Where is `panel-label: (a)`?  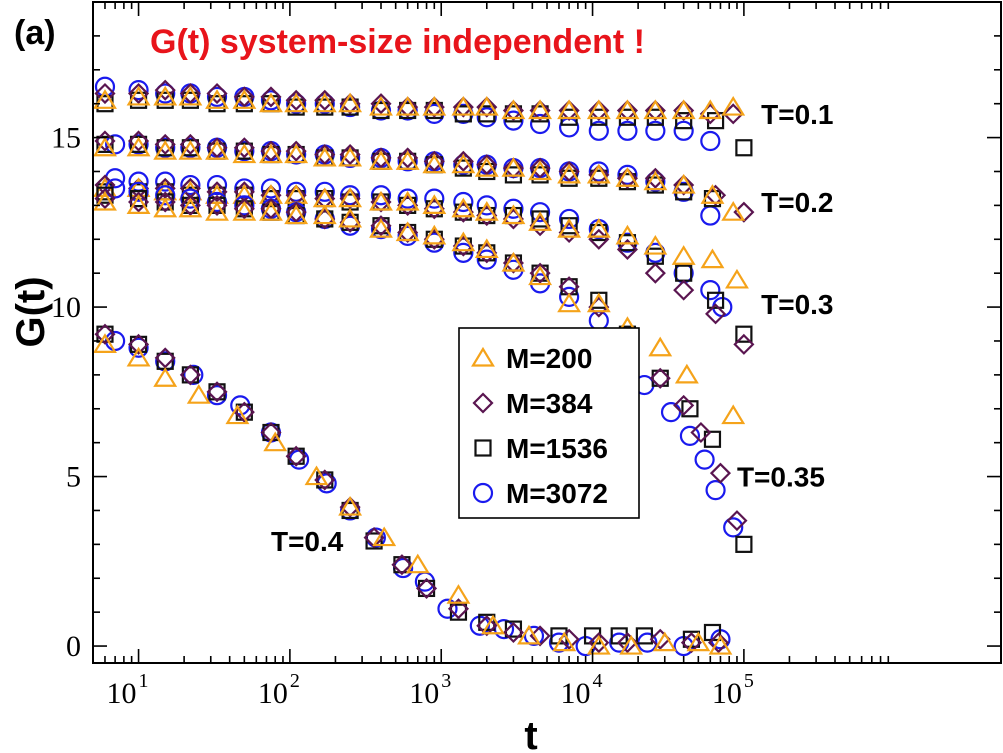 panel-label: (a) is located at coordinates (35, 33).